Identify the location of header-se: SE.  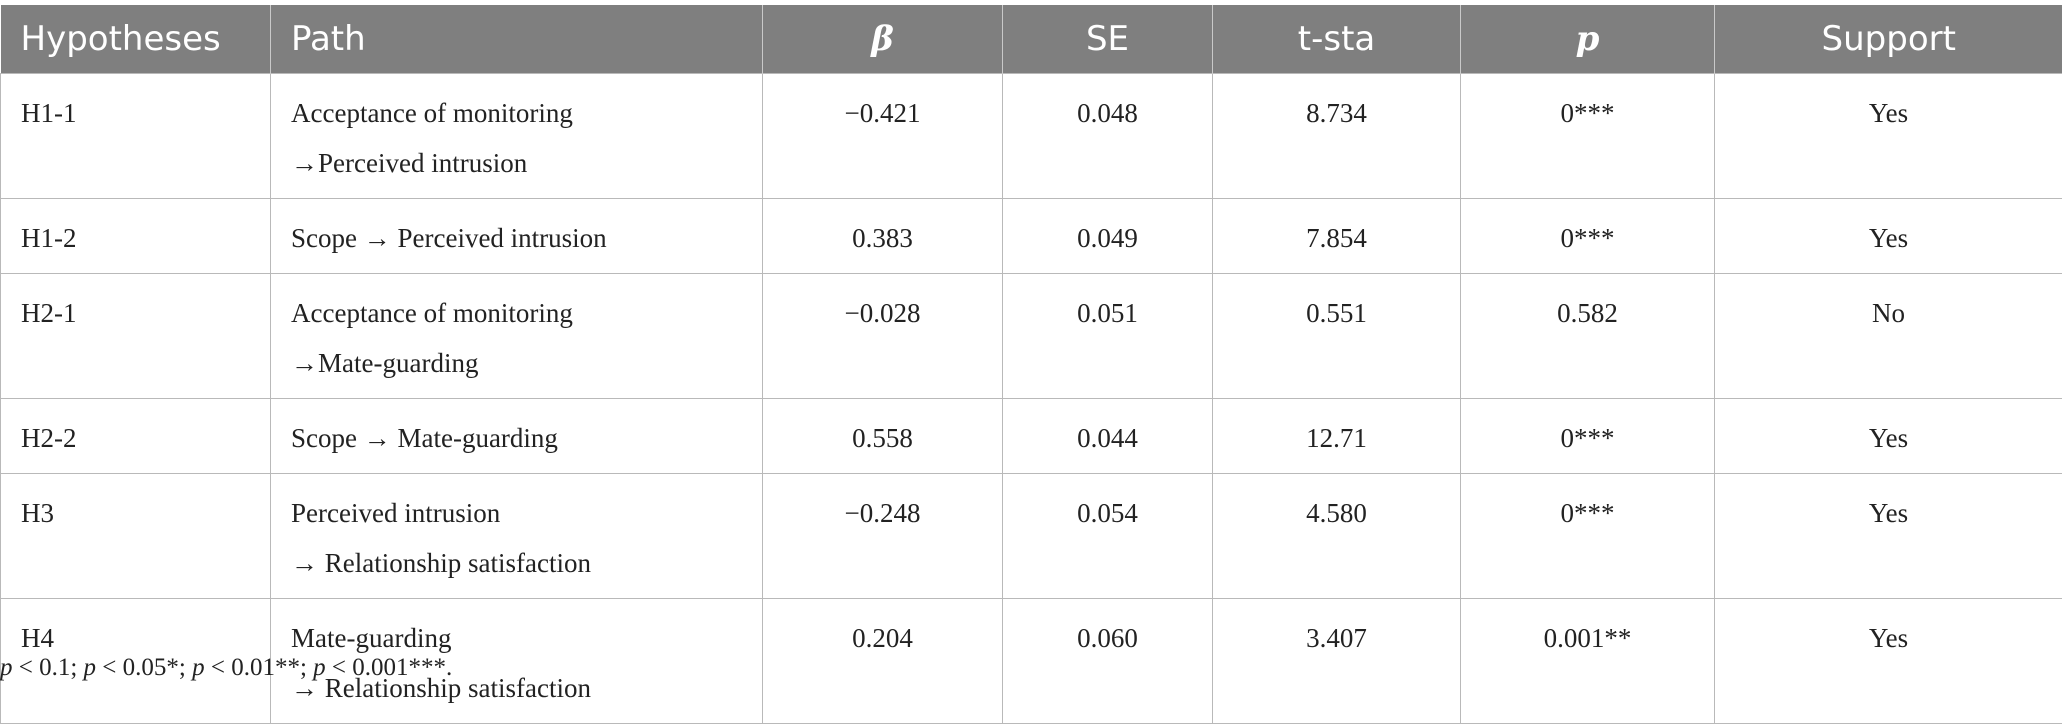
(1108, 39).